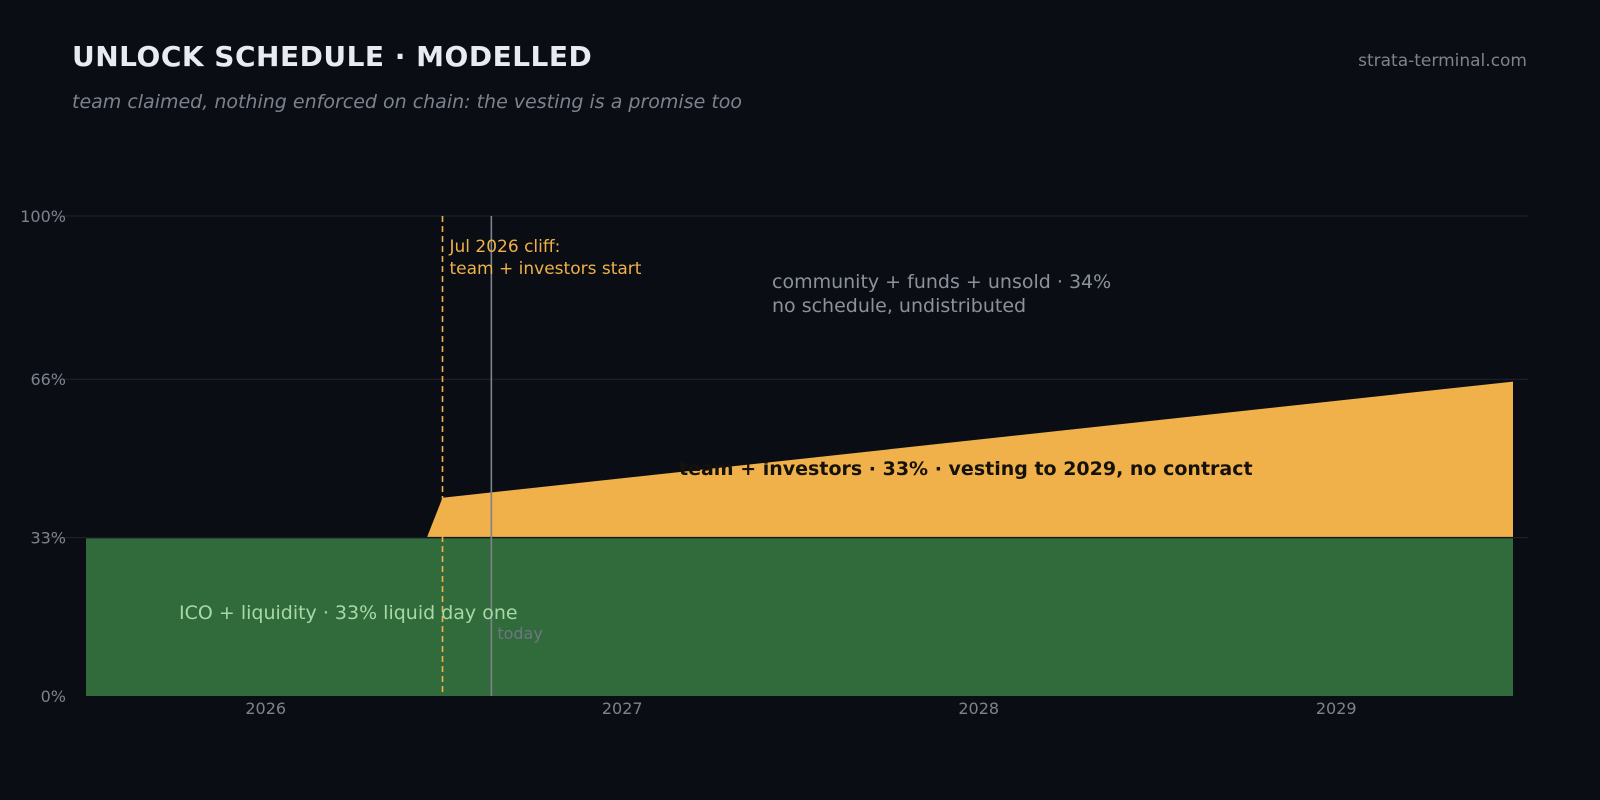 Image resolution: width=1600 pixels, height=800 pixels. What do you see at coordinates (978, 708) in the screenshot?
I see `x-tick-label: 2028` at bounding box center [978, 708].